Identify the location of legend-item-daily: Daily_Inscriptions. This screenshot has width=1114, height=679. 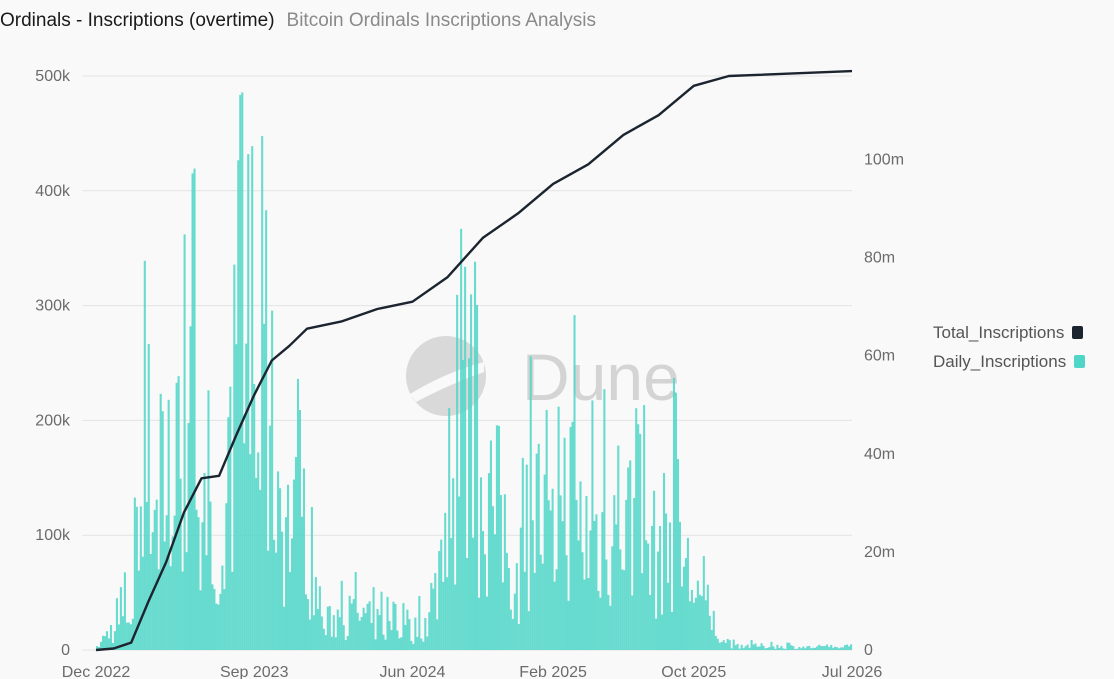
(1009, 361).